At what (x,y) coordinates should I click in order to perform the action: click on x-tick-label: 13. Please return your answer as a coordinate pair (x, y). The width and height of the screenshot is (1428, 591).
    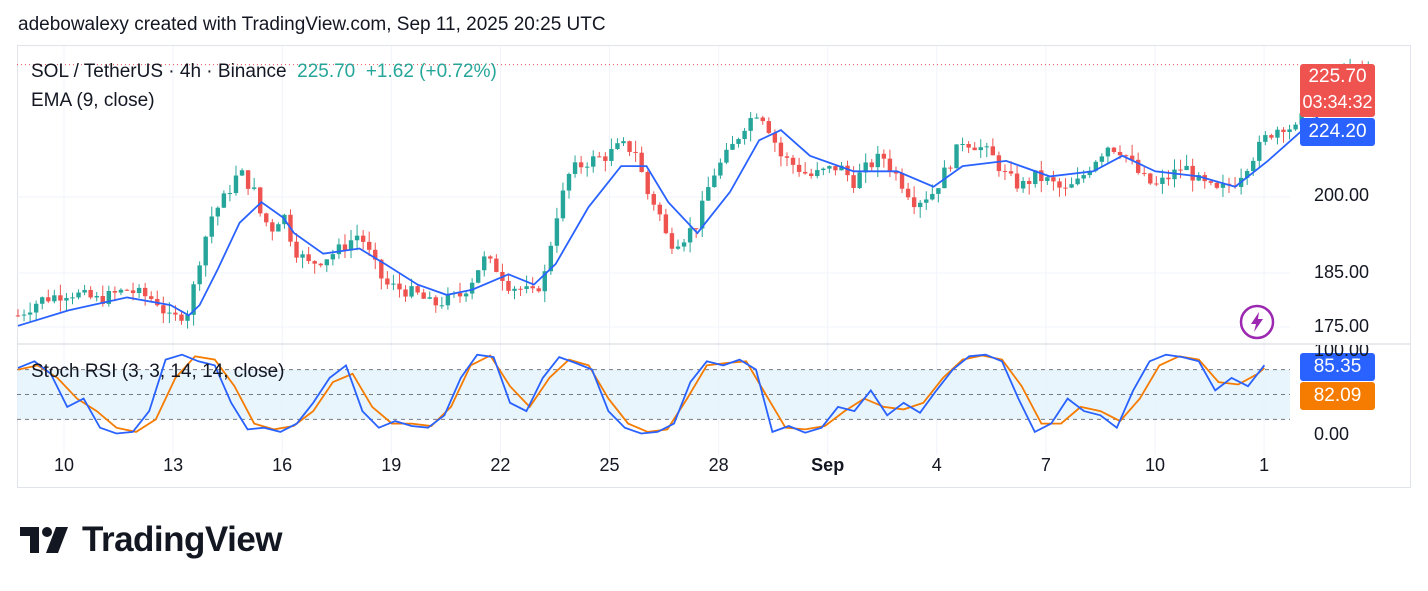
    Looking at the image, I should click on (173, 465).